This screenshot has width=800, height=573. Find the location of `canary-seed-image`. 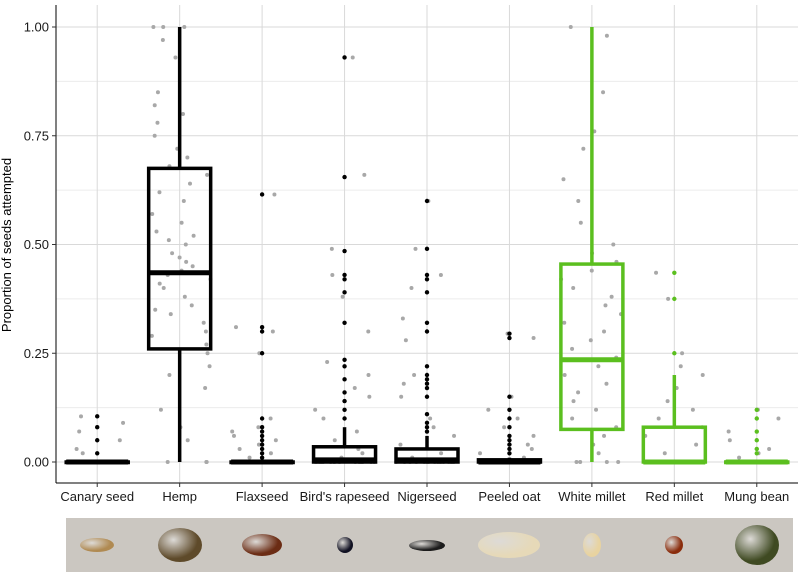

canary-seed-image is located at coordinates (97, 545).